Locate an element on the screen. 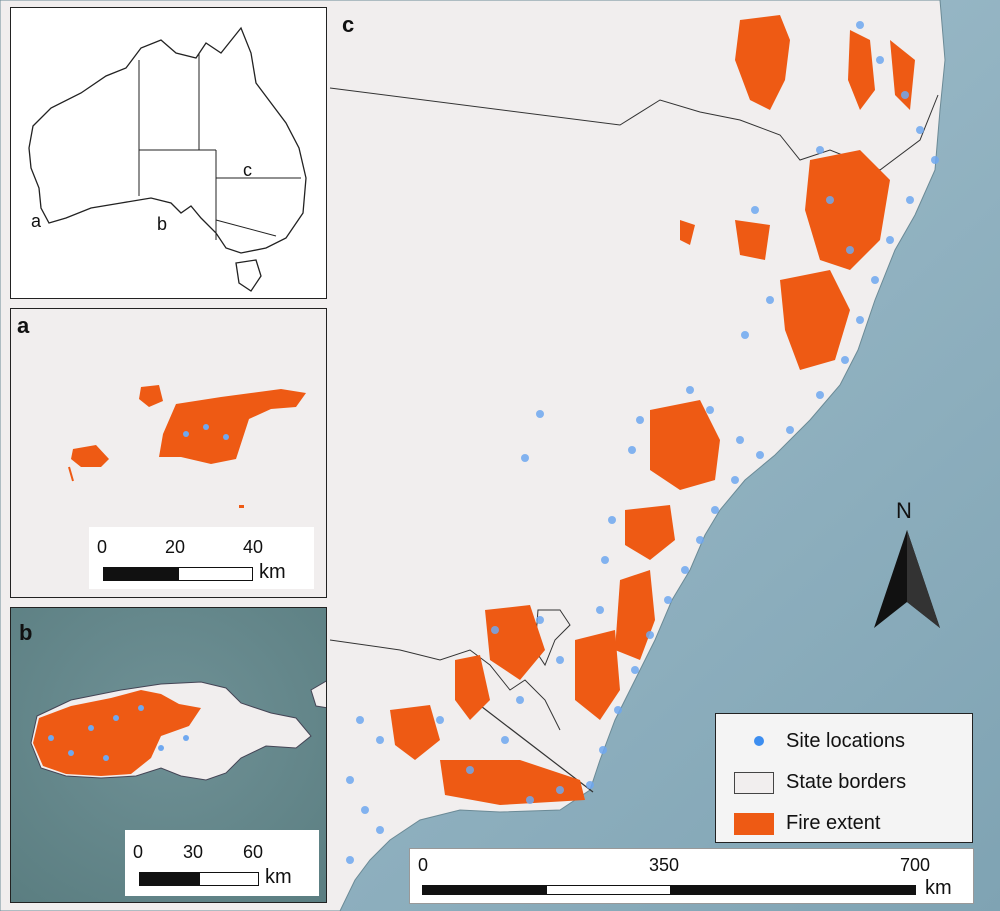 Image resolution: width=1000 pixels, height=911 pixels. scale-a-bar is located at coordinates (178, 574).